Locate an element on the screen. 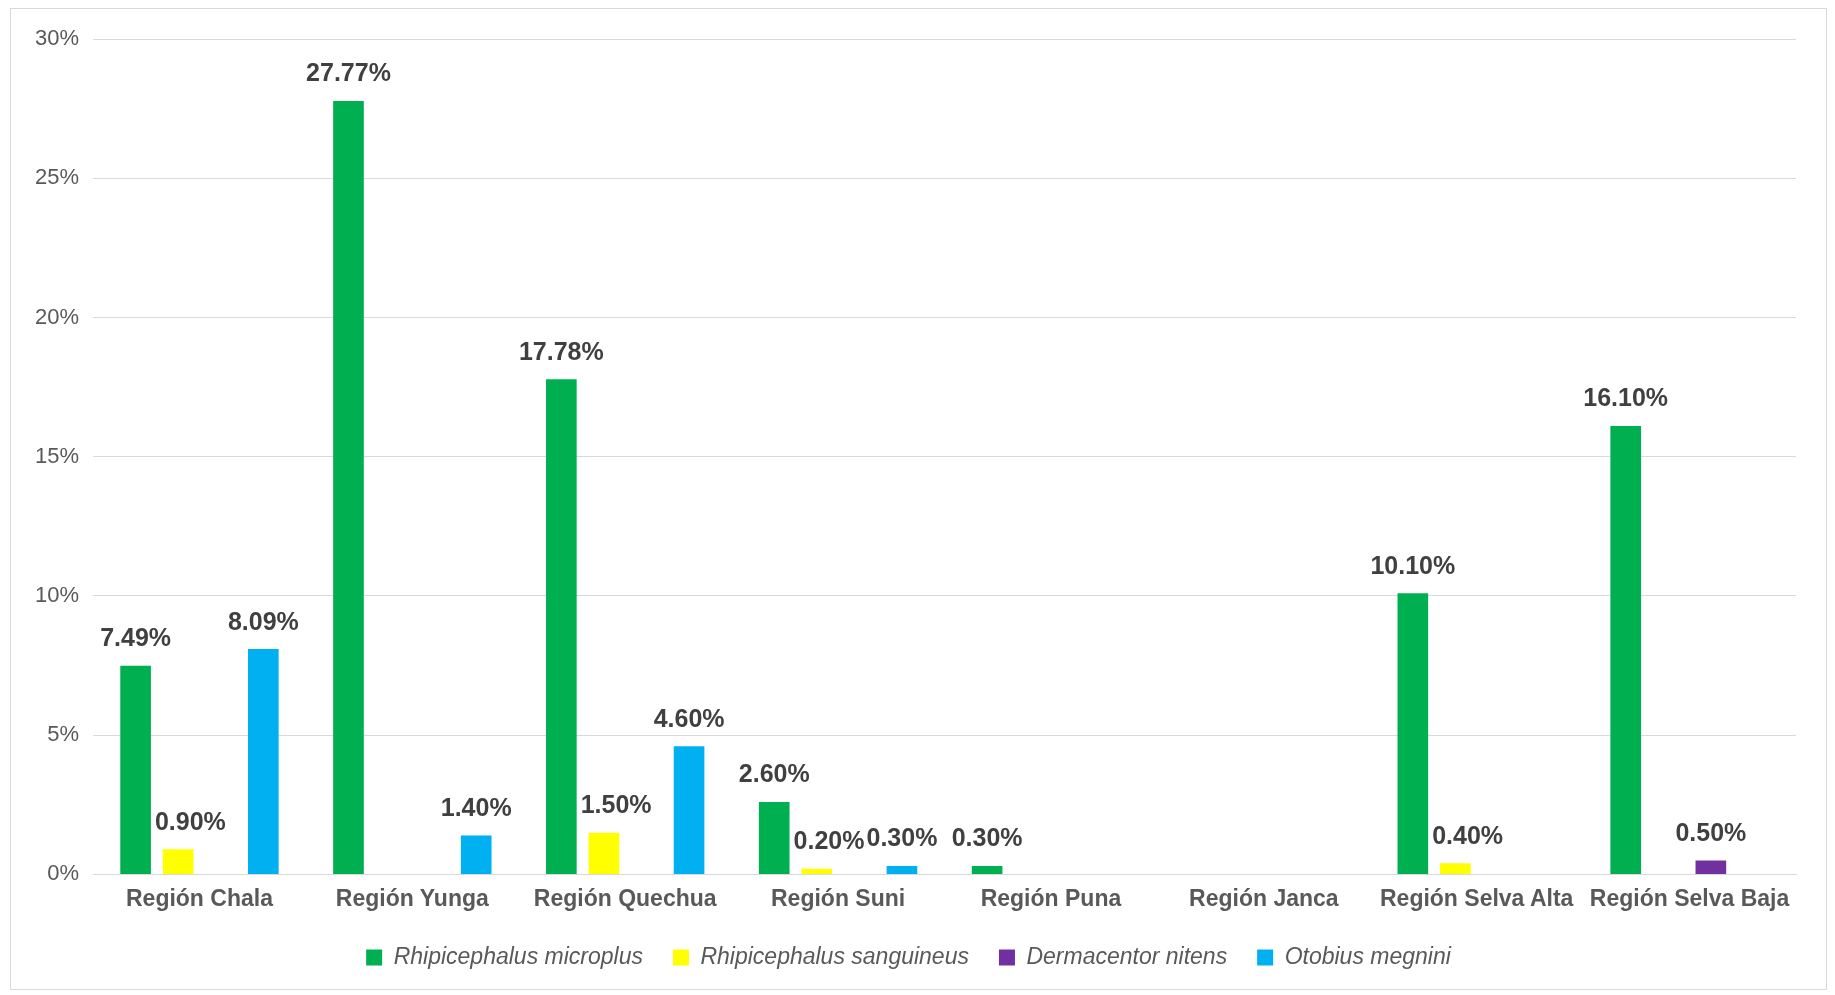 The image size is (1835, 995). x-tick-label: Región Chala is located at coordinates (199, 897).